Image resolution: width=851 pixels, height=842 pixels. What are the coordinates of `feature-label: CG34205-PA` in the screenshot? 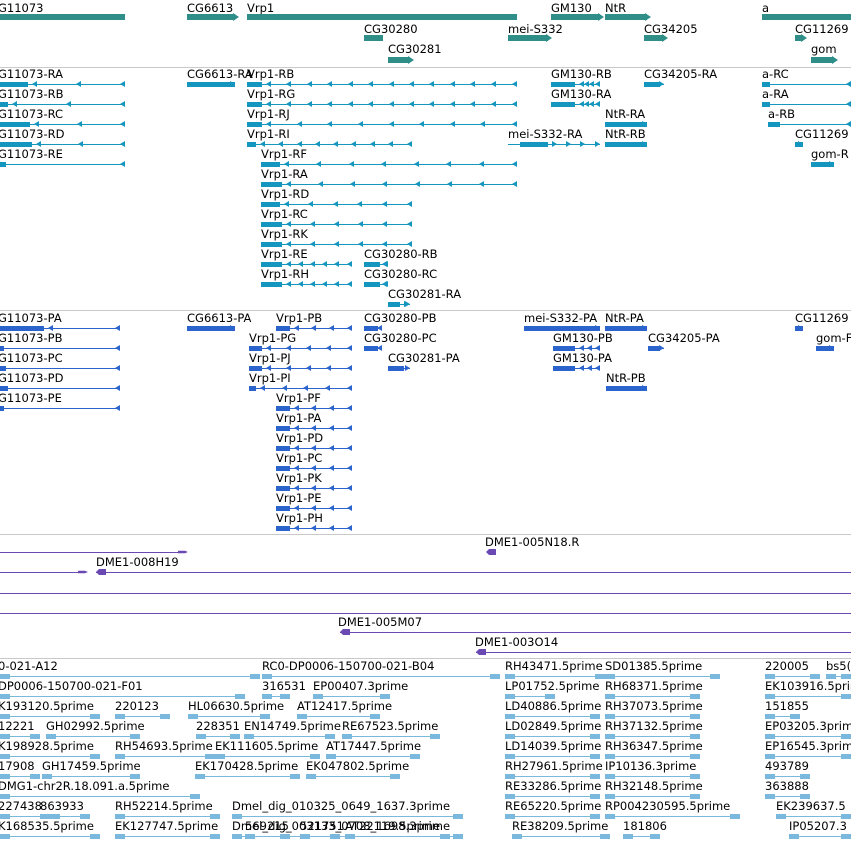 It's located at (684, 338).